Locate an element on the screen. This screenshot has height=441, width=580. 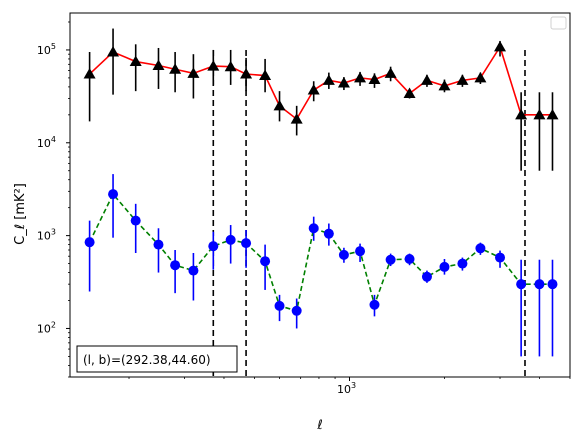
y-tick-exponent-3: 5 is located at coordinates (53, 46).